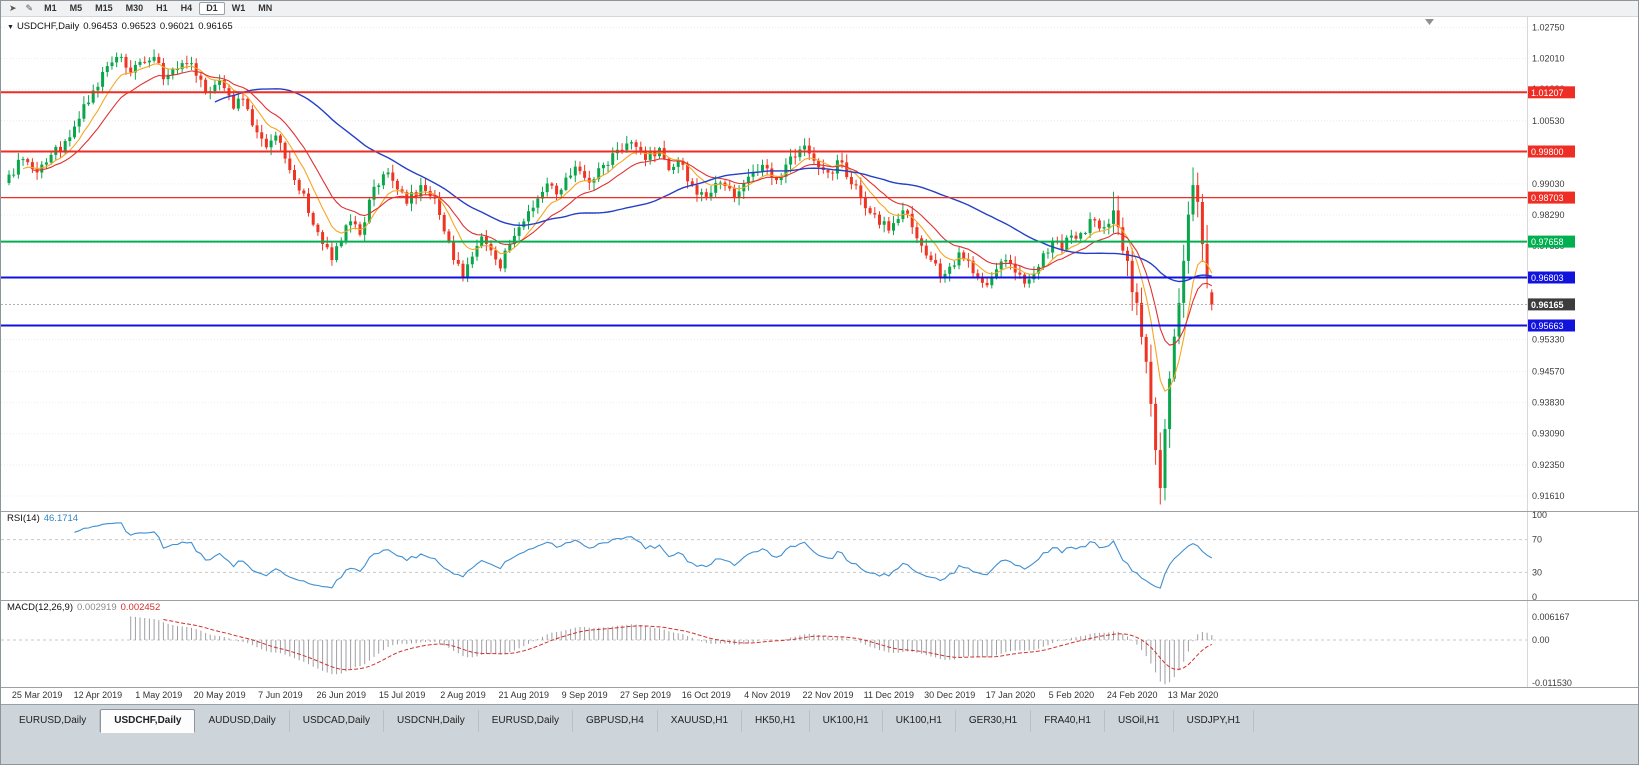 Image resolution: width=1639 pixels, height=765 pixels. Describe the element at coordinates (29, 8) in the screenshot. I see `pencil-icon: ✎` at that location.